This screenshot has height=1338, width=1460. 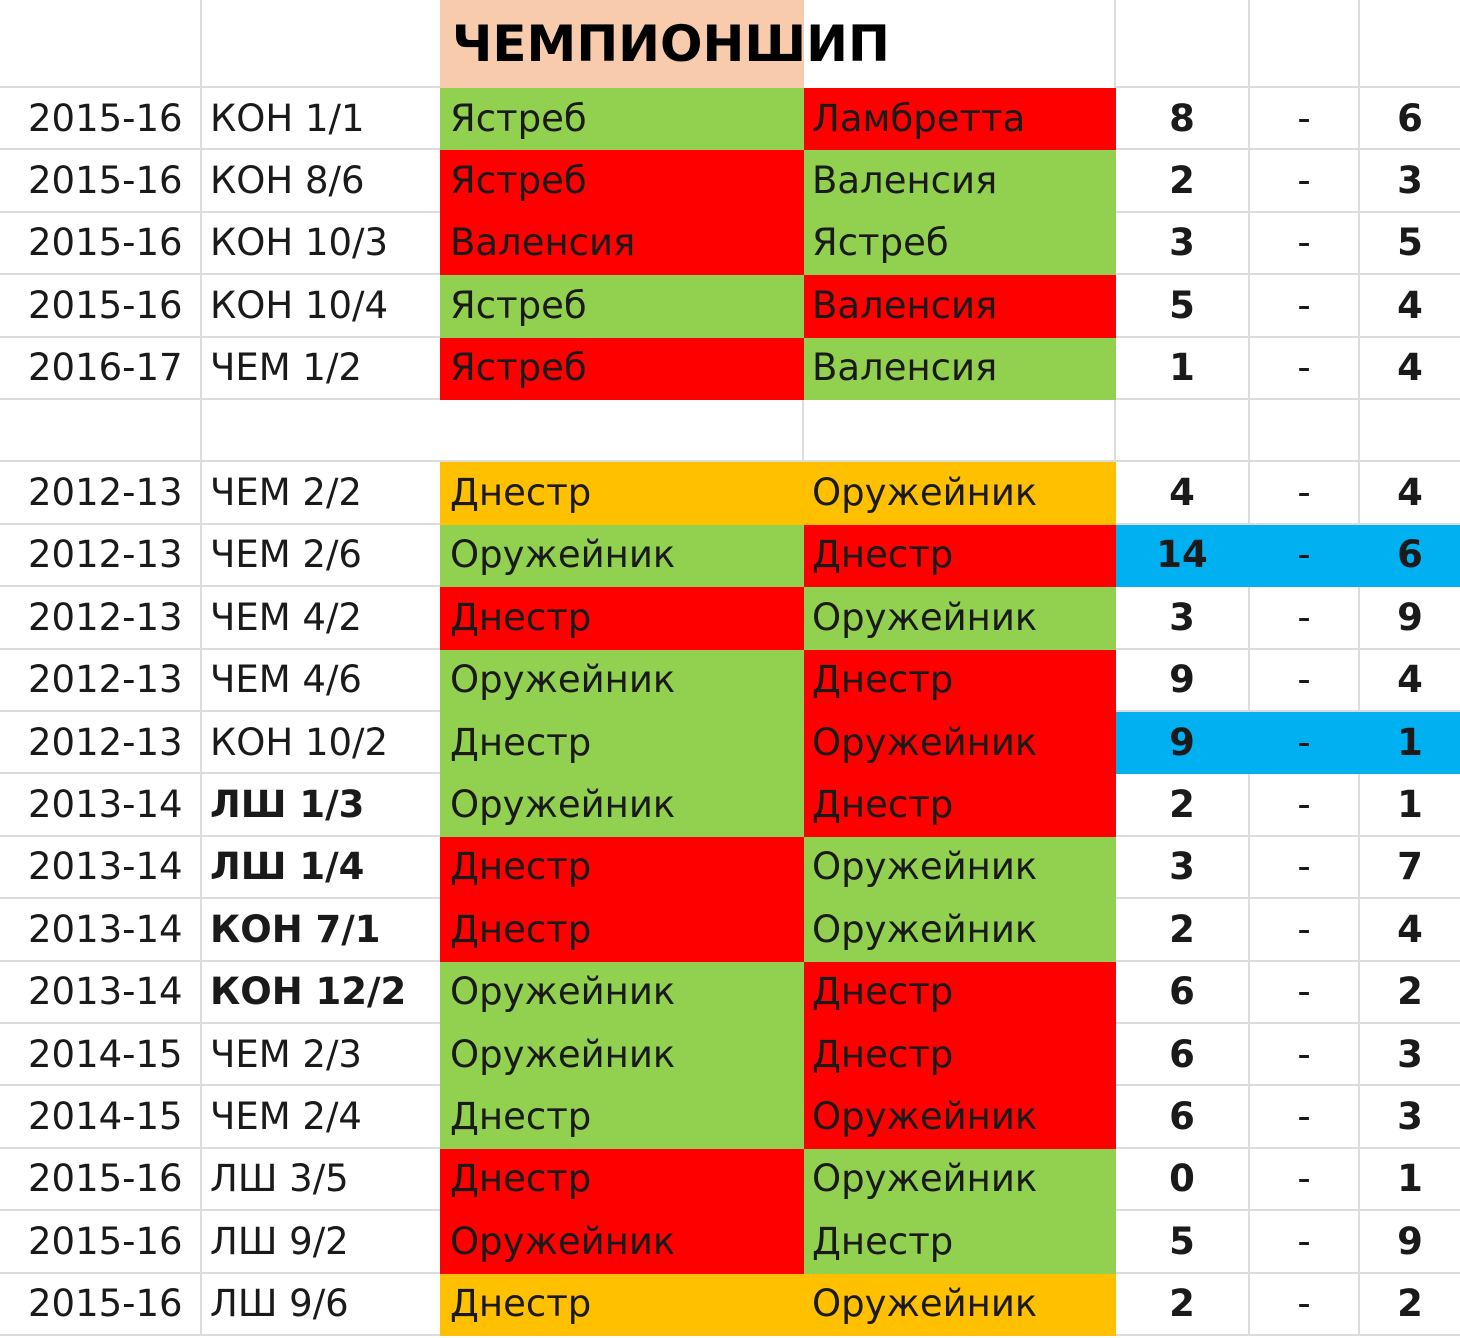 What do you see at coordinates (321, 369) in the screenshot?
I see `stage-cell: ЧЕМ 1/2` at bounding box center [321, 369].